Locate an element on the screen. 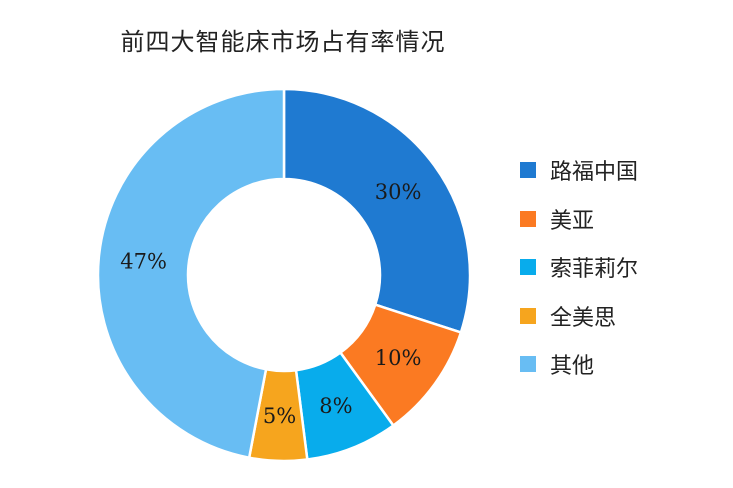  legend-label: 其他 is located at coordinates (572, 366).